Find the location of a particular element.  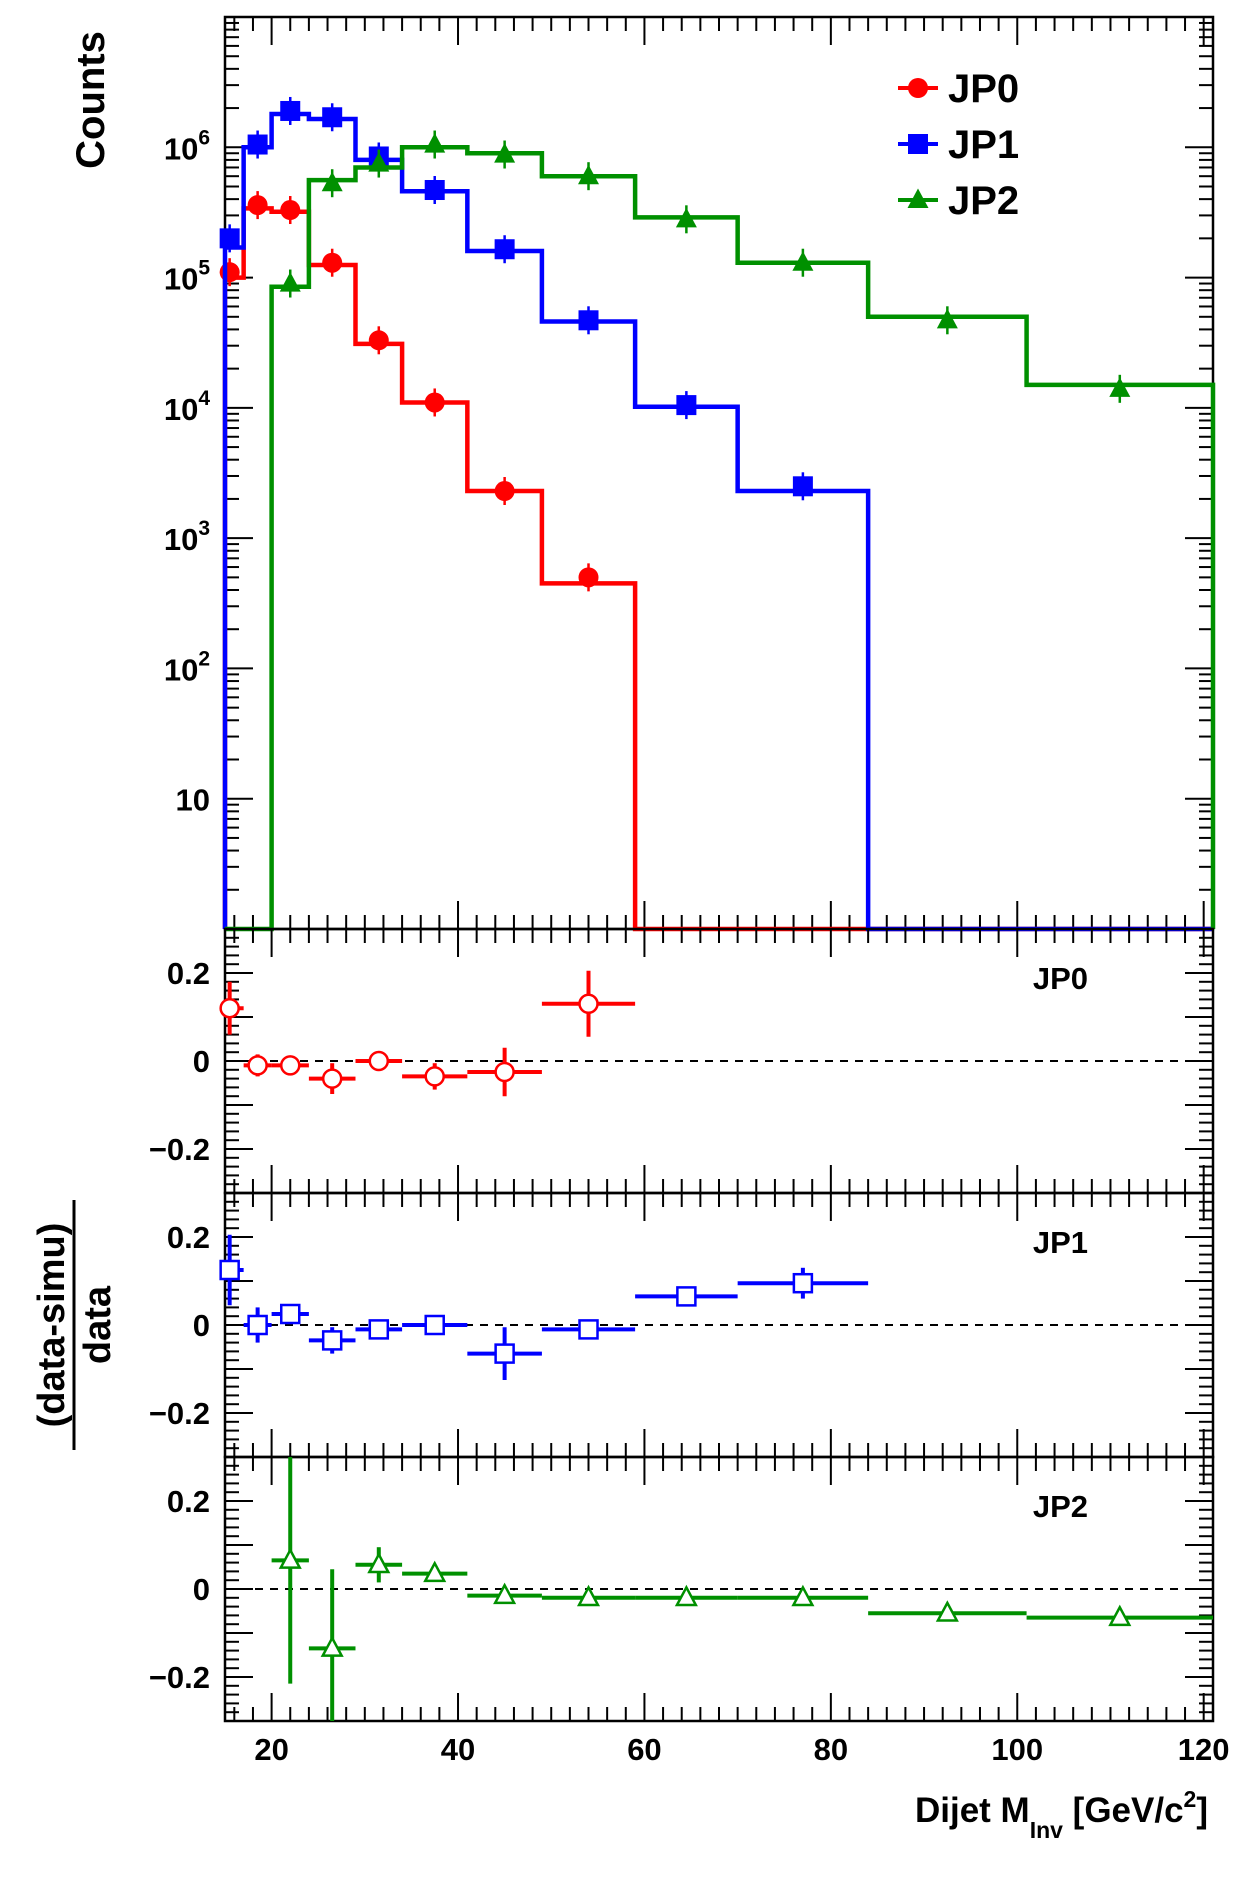

x-tick-label: 40 is located at coordinates (458, 1749).